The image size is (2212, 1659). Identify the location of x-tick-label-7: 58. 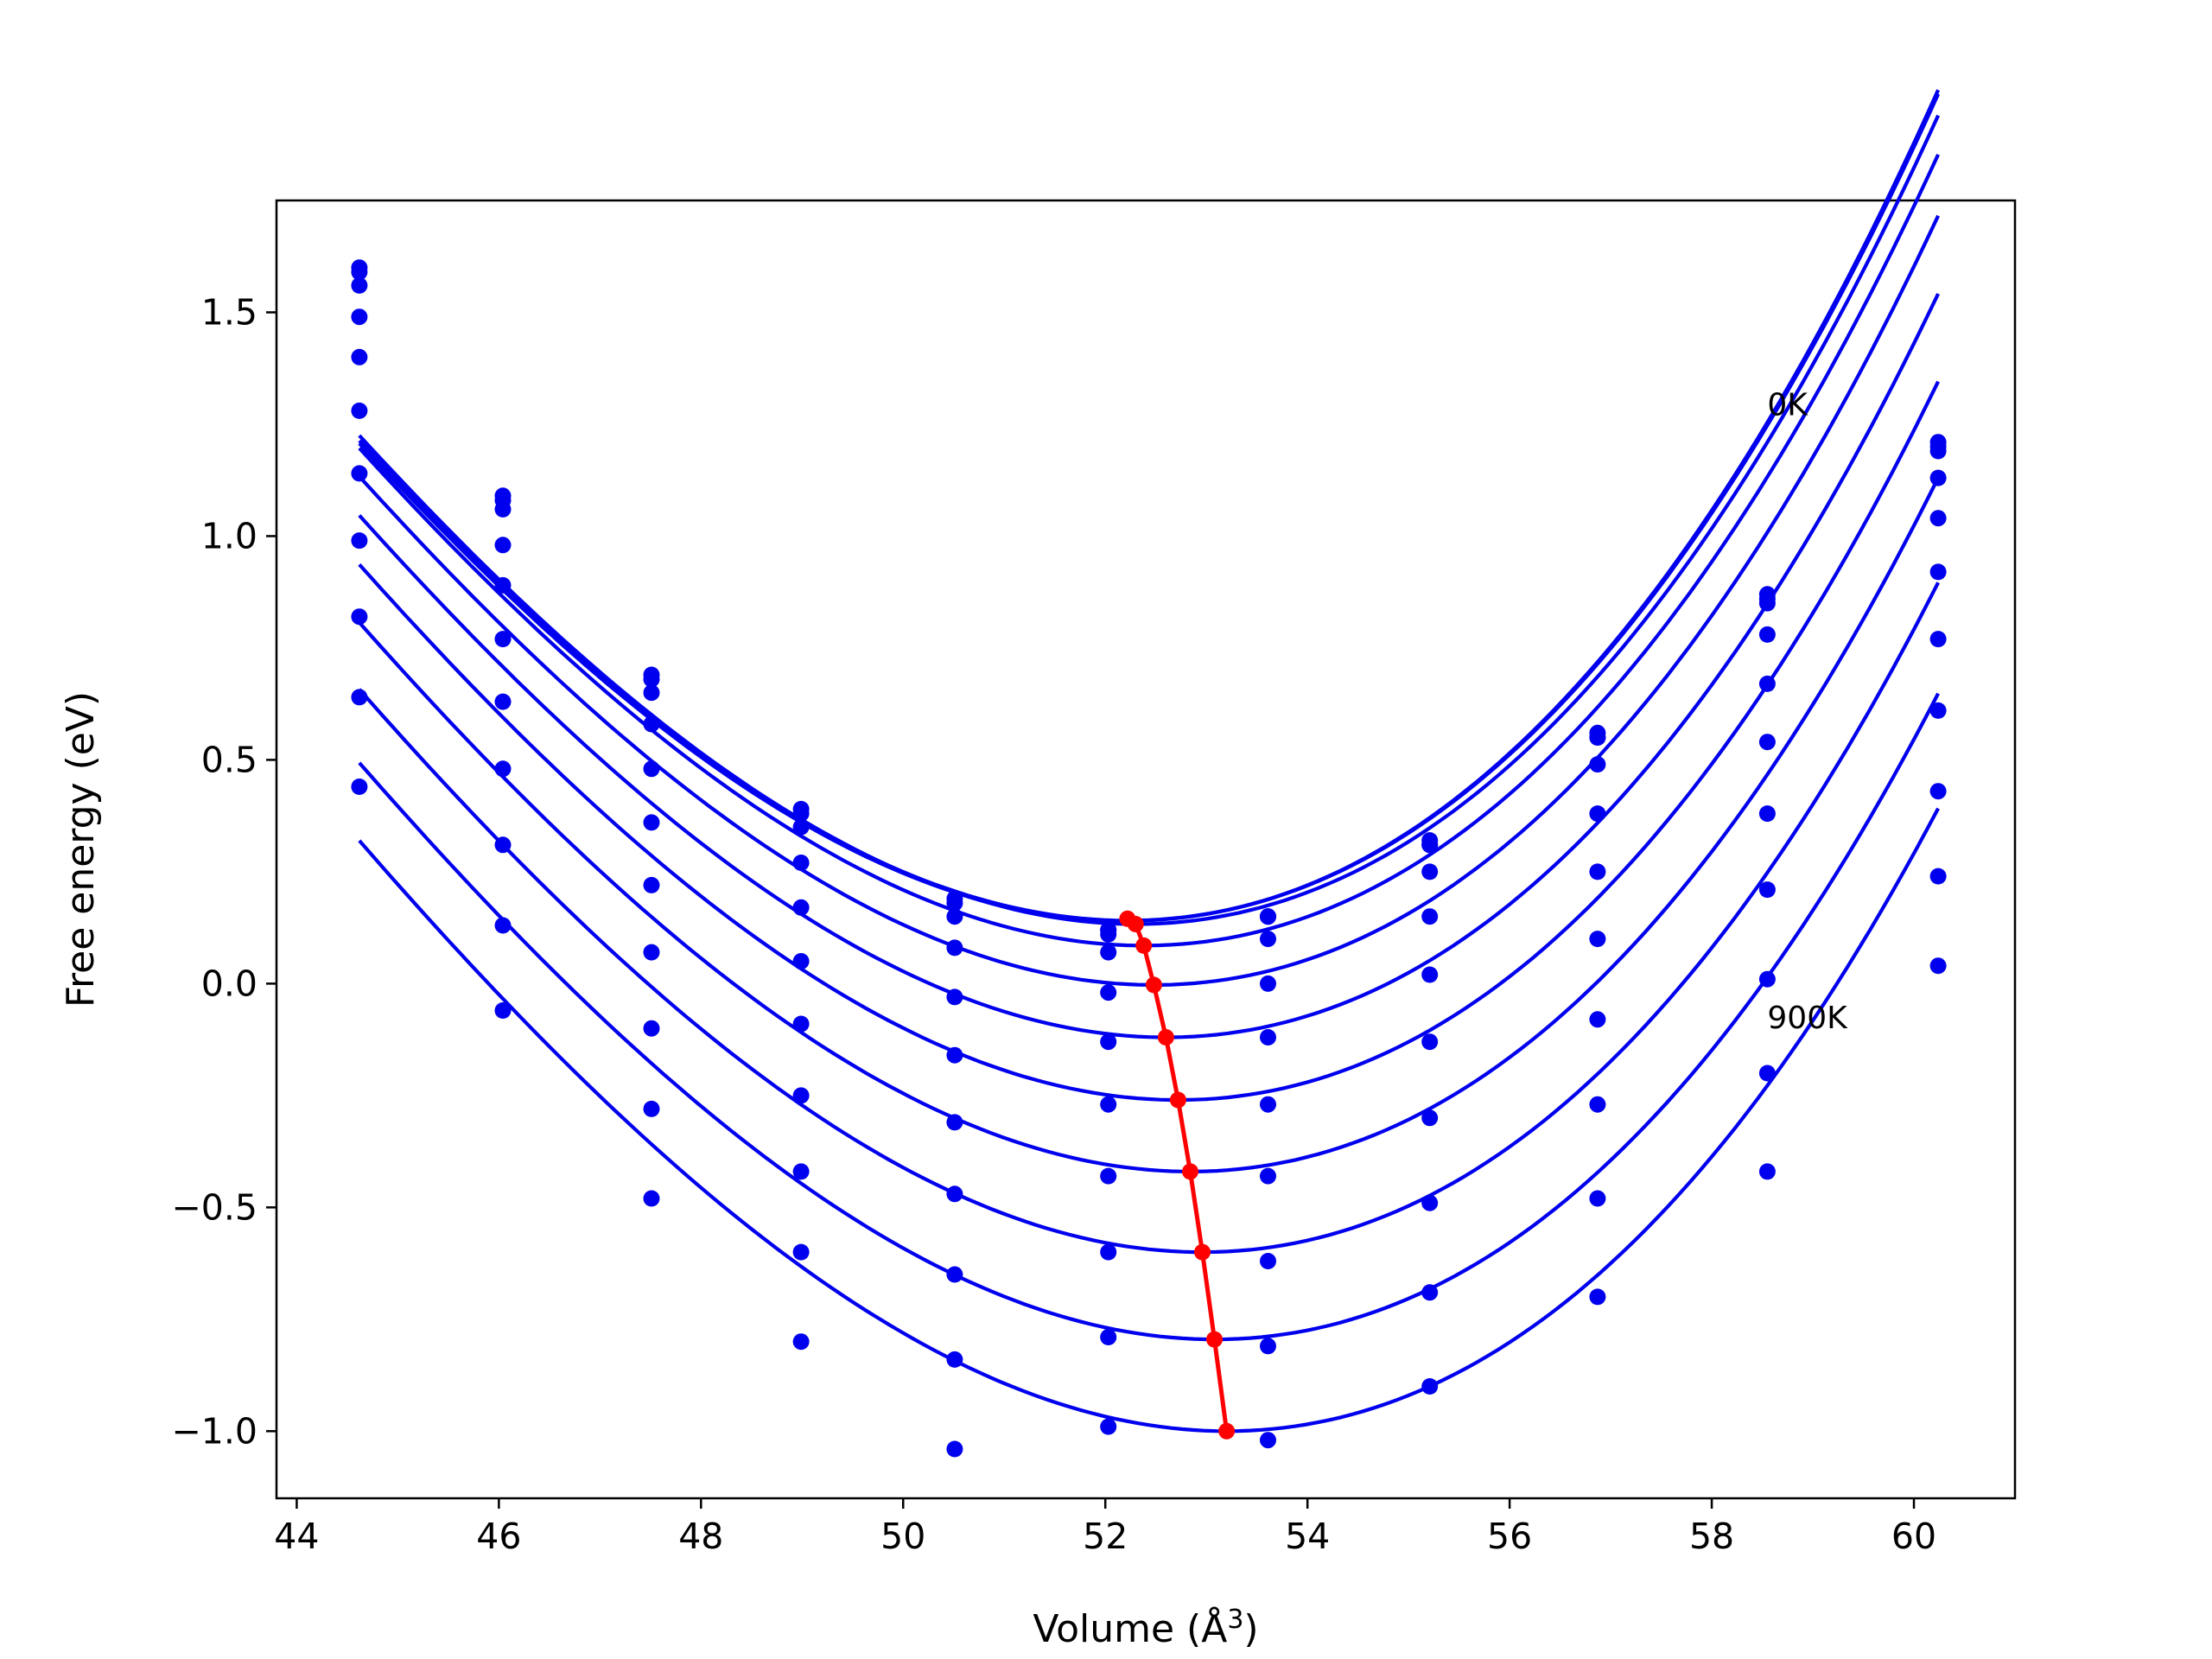
(1711, 1536).